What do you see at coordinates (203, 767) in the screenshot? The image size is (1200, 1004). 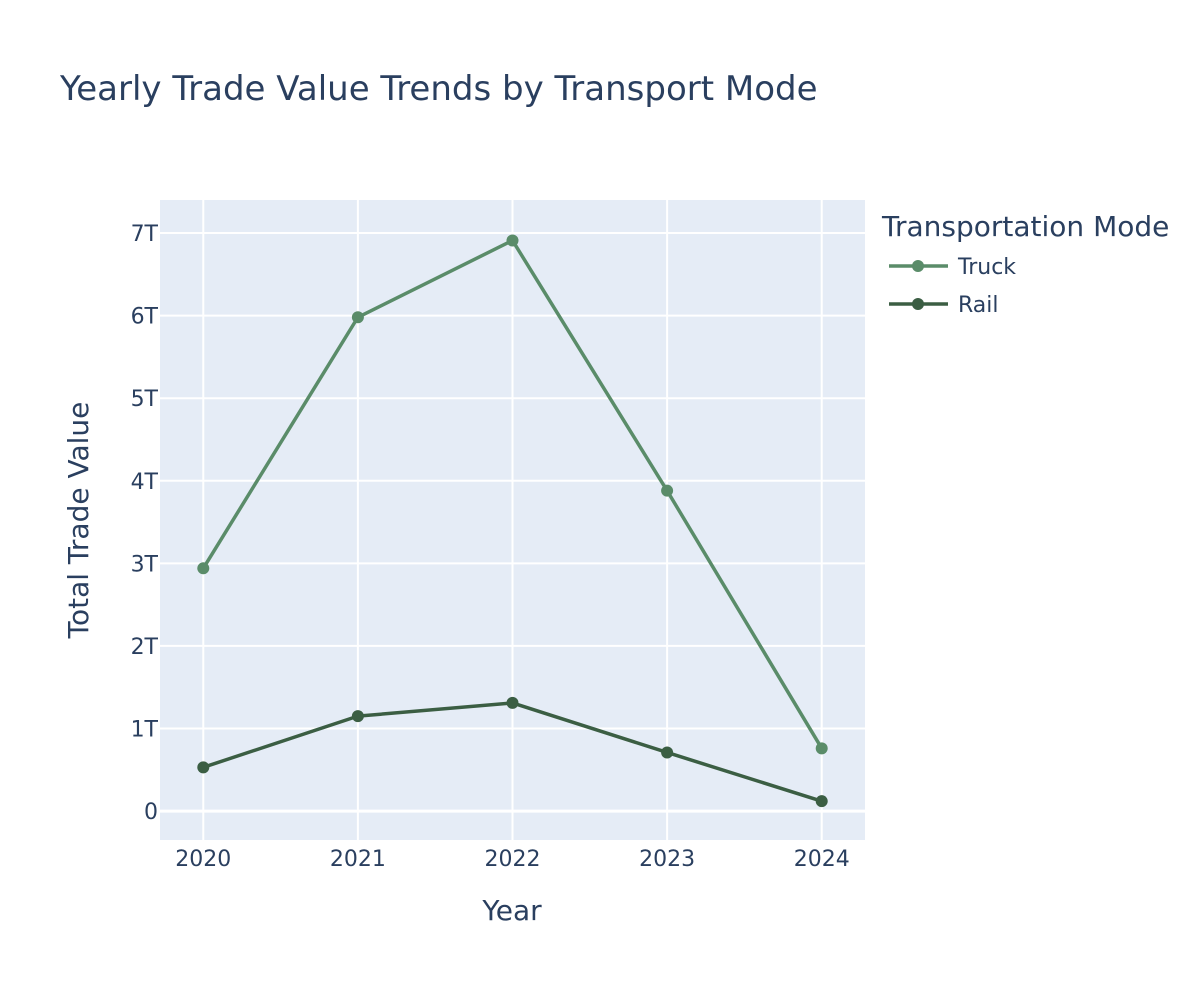 I see `point-rail-2020` at bounding box center [203, 767].